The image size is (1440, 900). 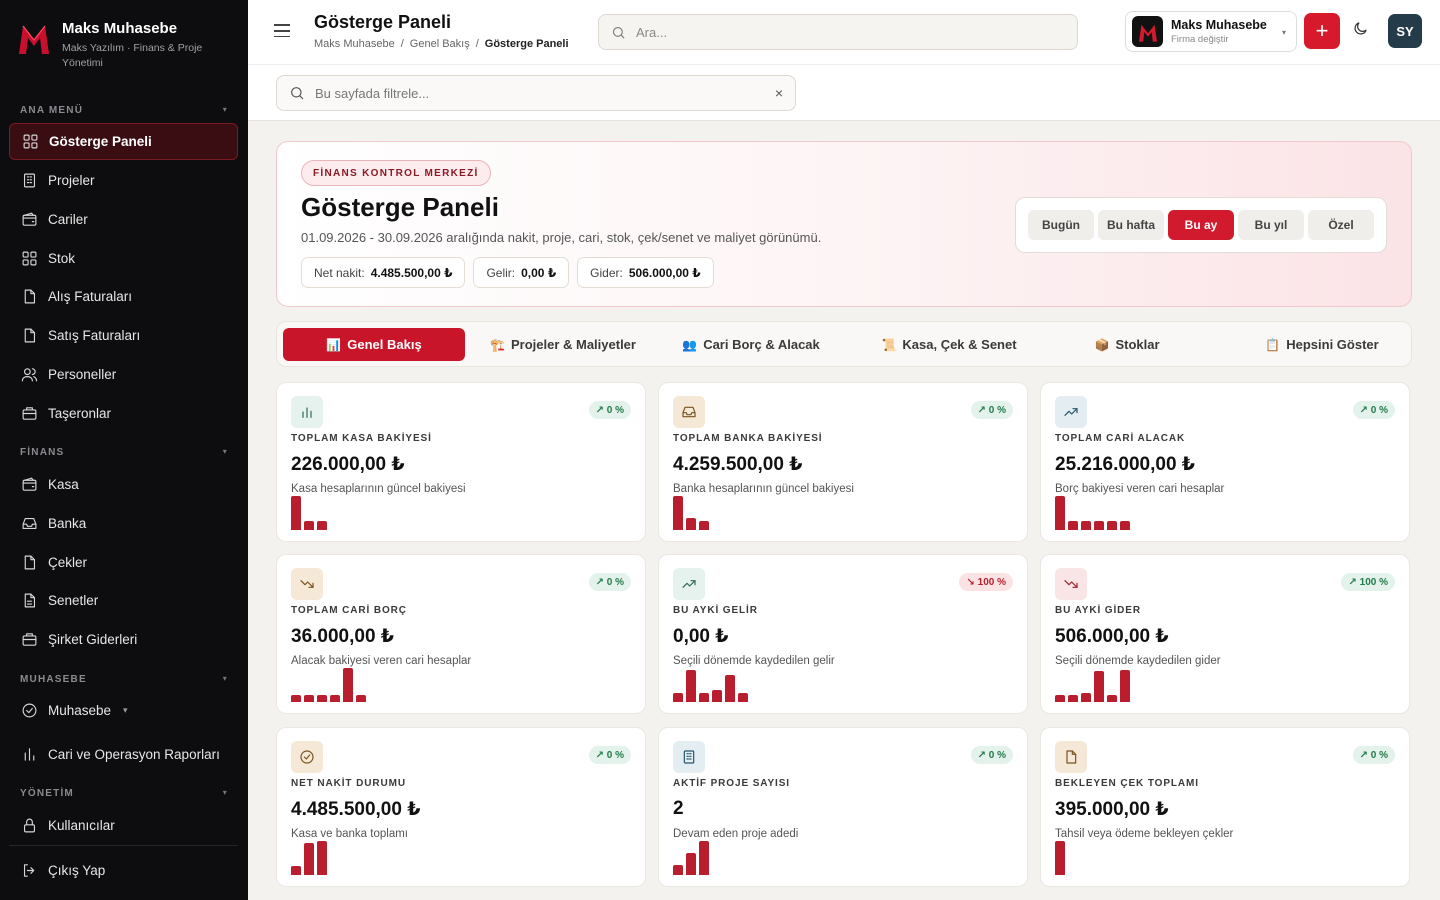 I want to click on file-icon, so click(x=1071, y=757).